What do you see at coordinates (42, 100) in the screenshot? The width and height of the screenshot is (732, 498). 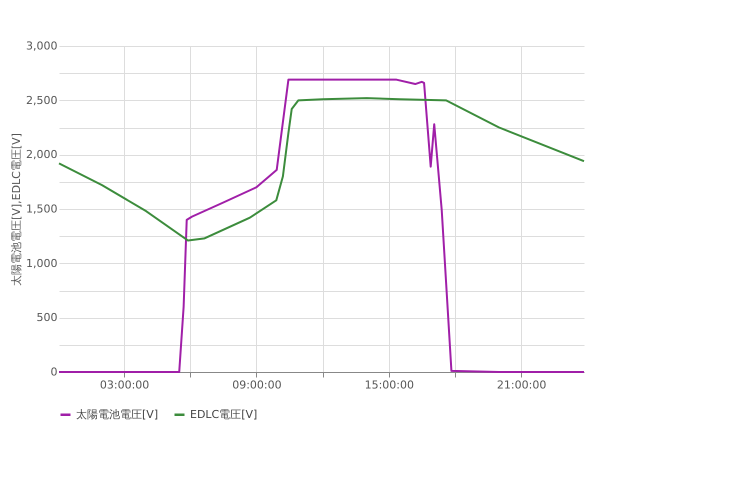 I see `y-tick-label: 2,500` at bounding box center [42, 100].